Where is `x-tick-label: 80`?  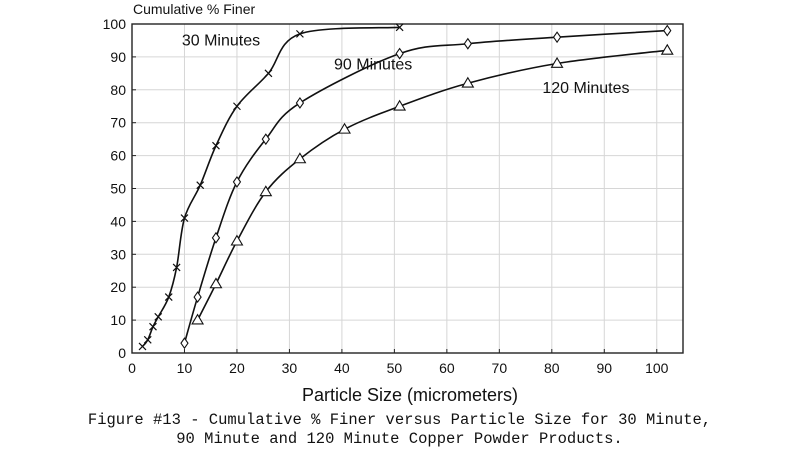 x-tick-label: 80 is located at coordinates (552, 368).